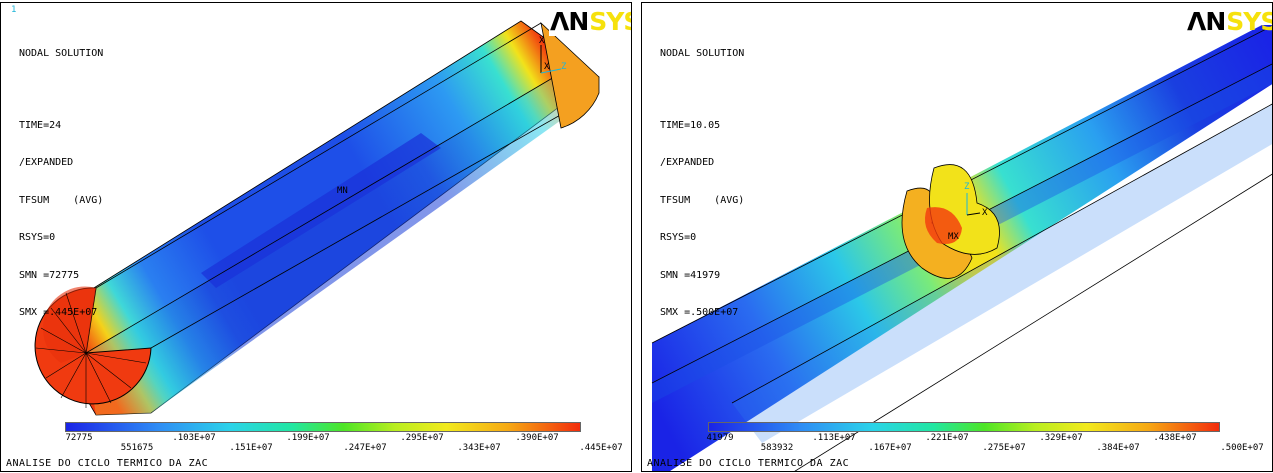  What do you see at coordinates (365, 448) in the screenshot?
I see `legend-value: .247E+07` at bounding box center [365, 448].